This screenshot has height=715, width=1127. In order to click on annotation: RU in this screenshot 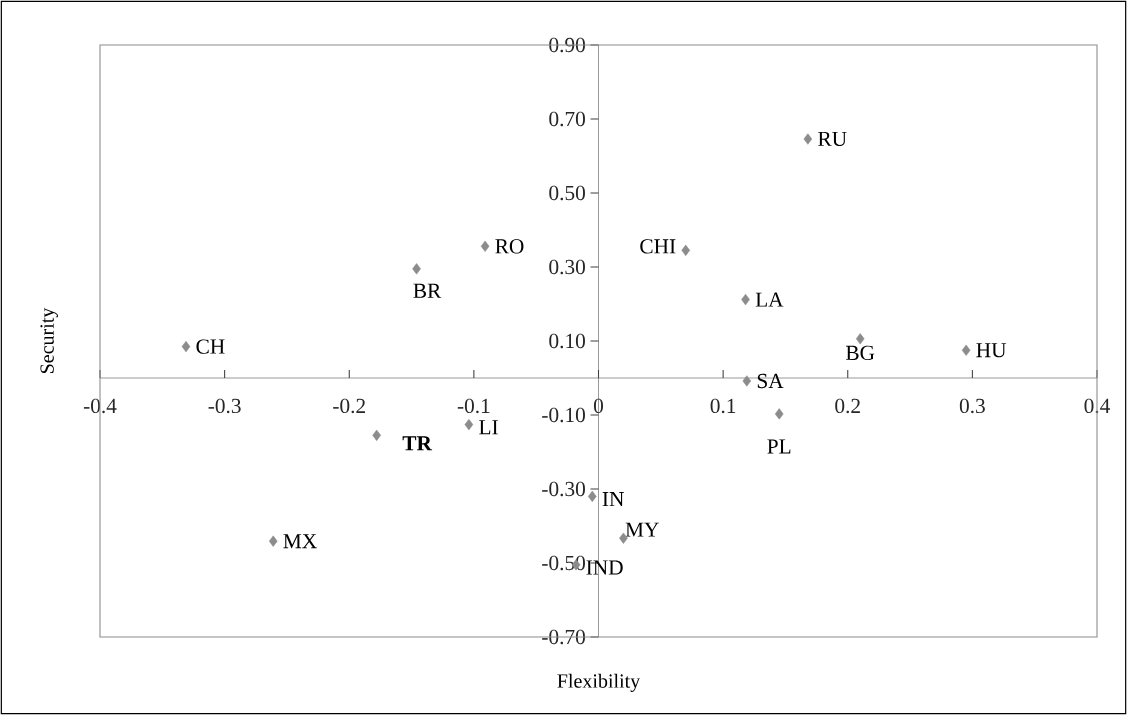, I will do `click(832, 139)`.